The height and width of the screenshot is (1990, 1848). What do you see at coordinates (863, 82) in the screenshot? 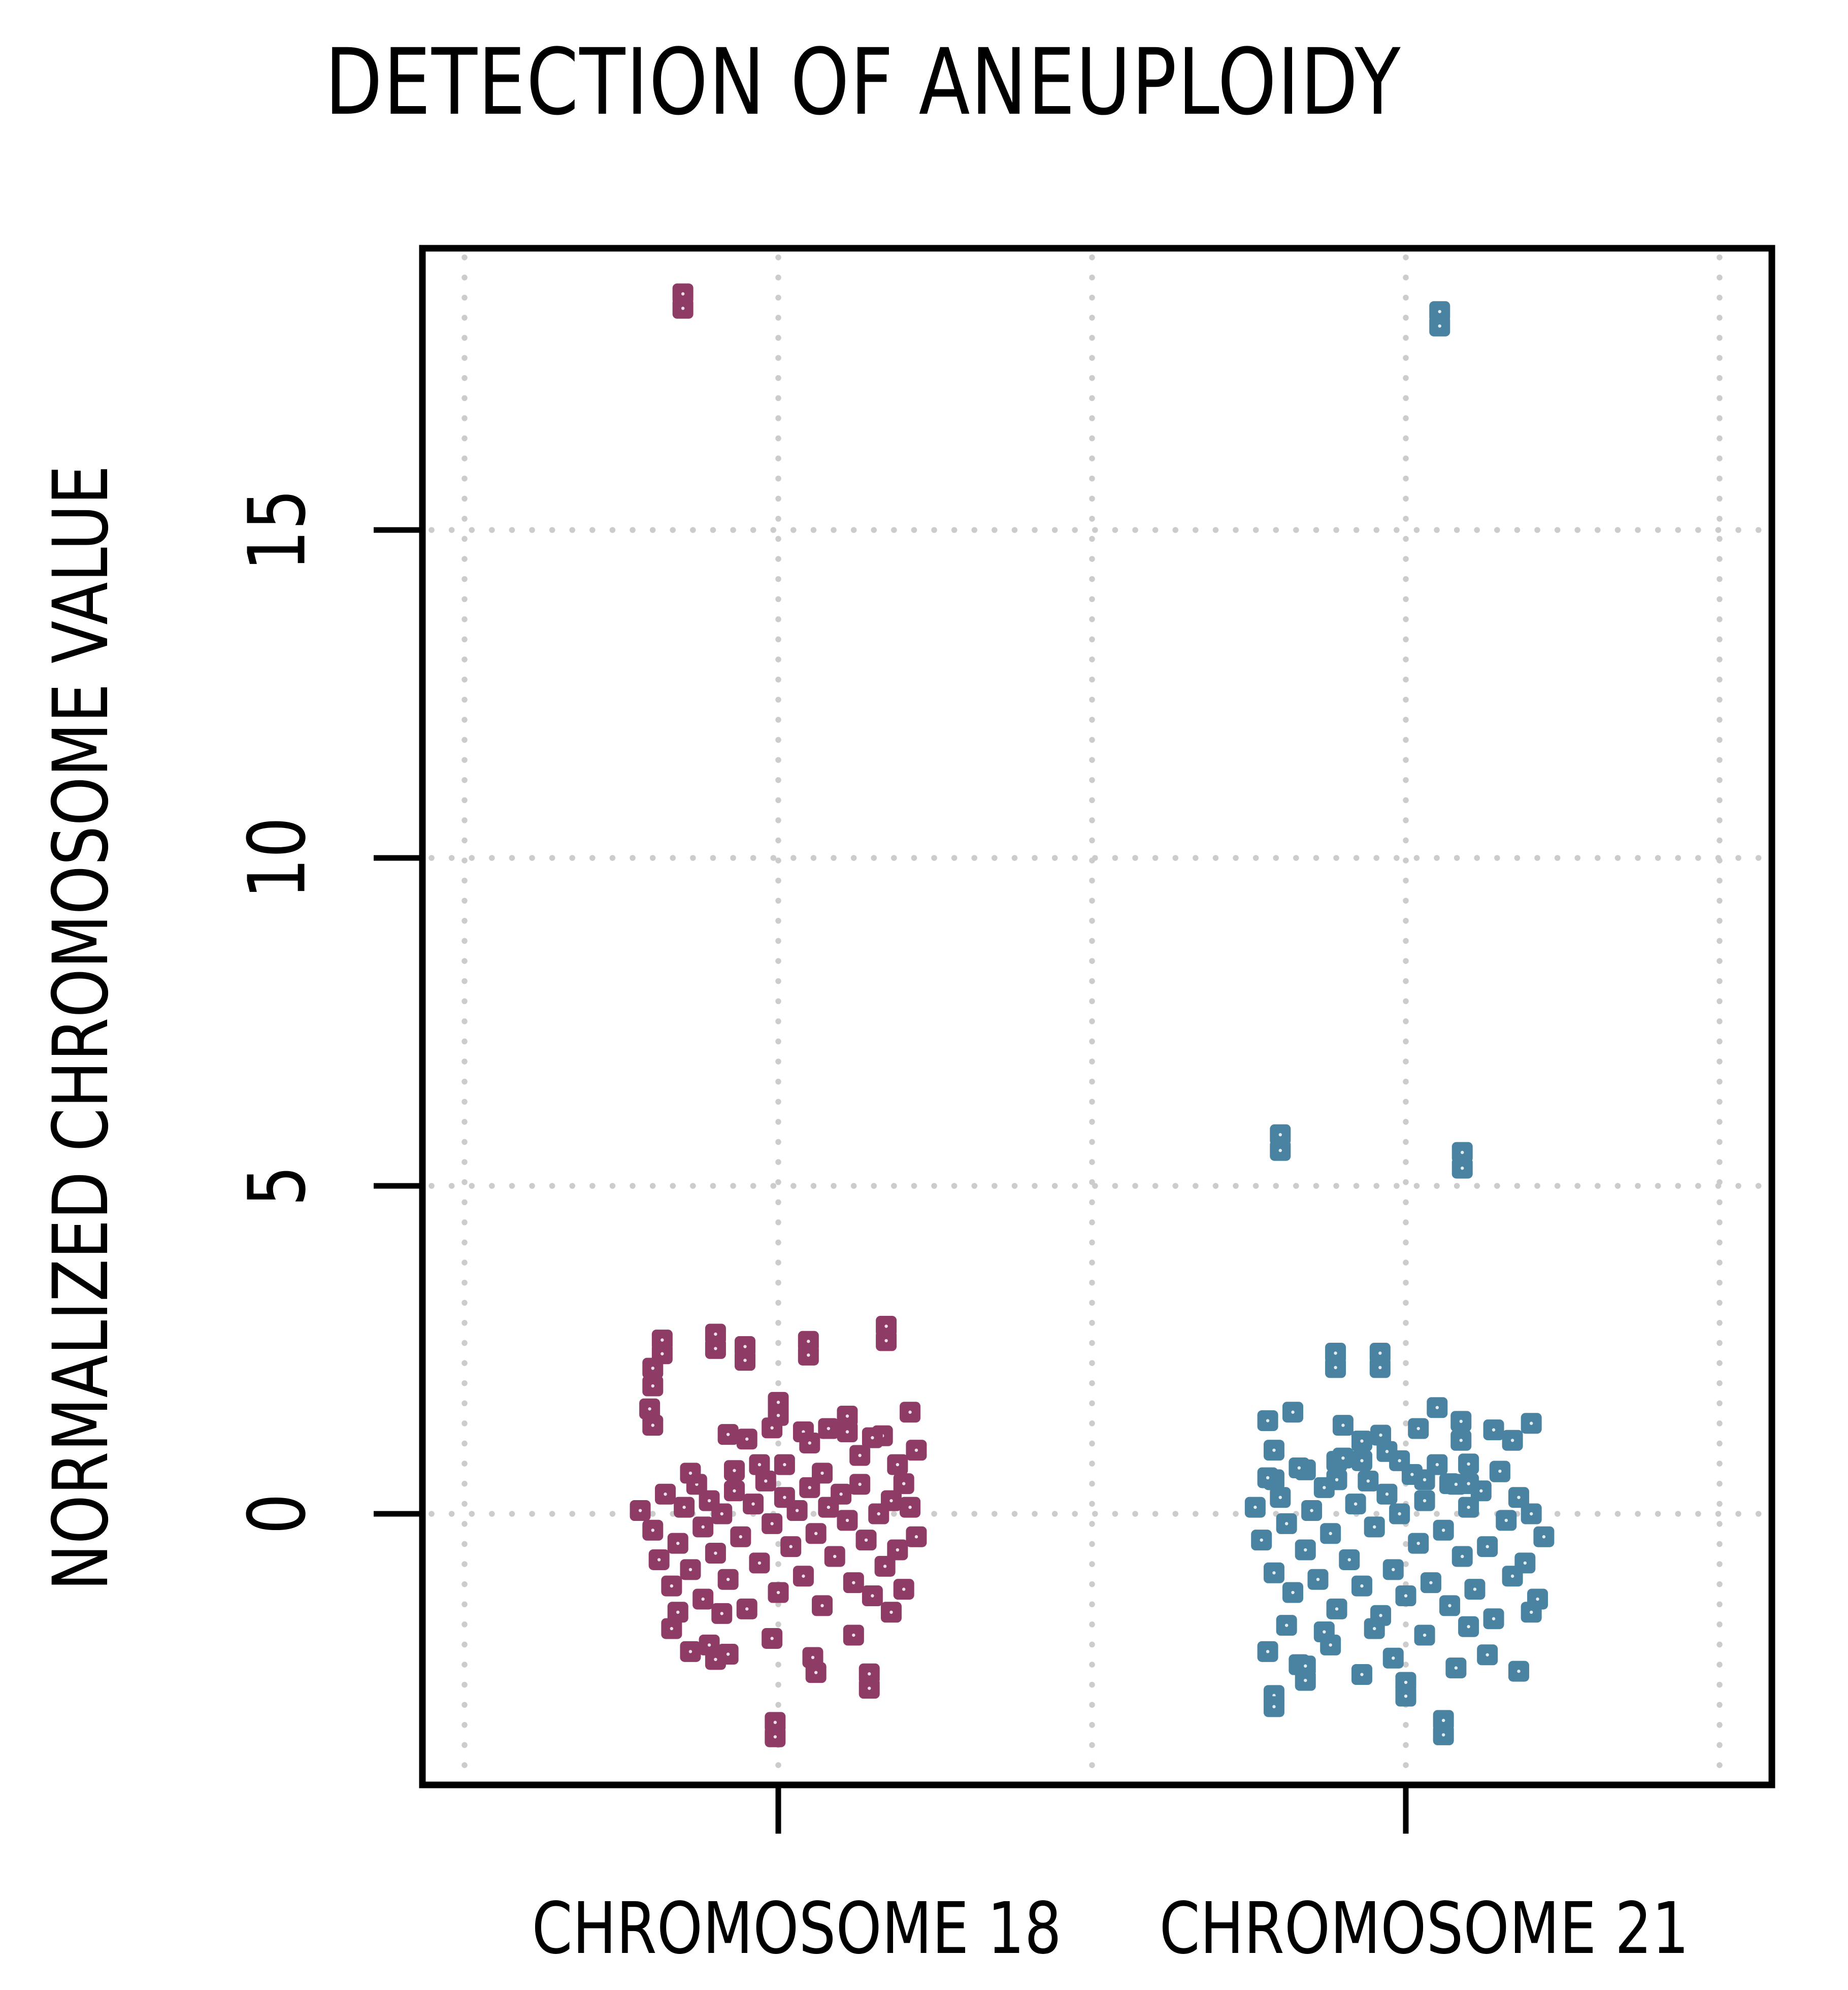
I see `plot-title-text: DETECTION OF ANEUPLOIDY` at bounding box center [863, 82].